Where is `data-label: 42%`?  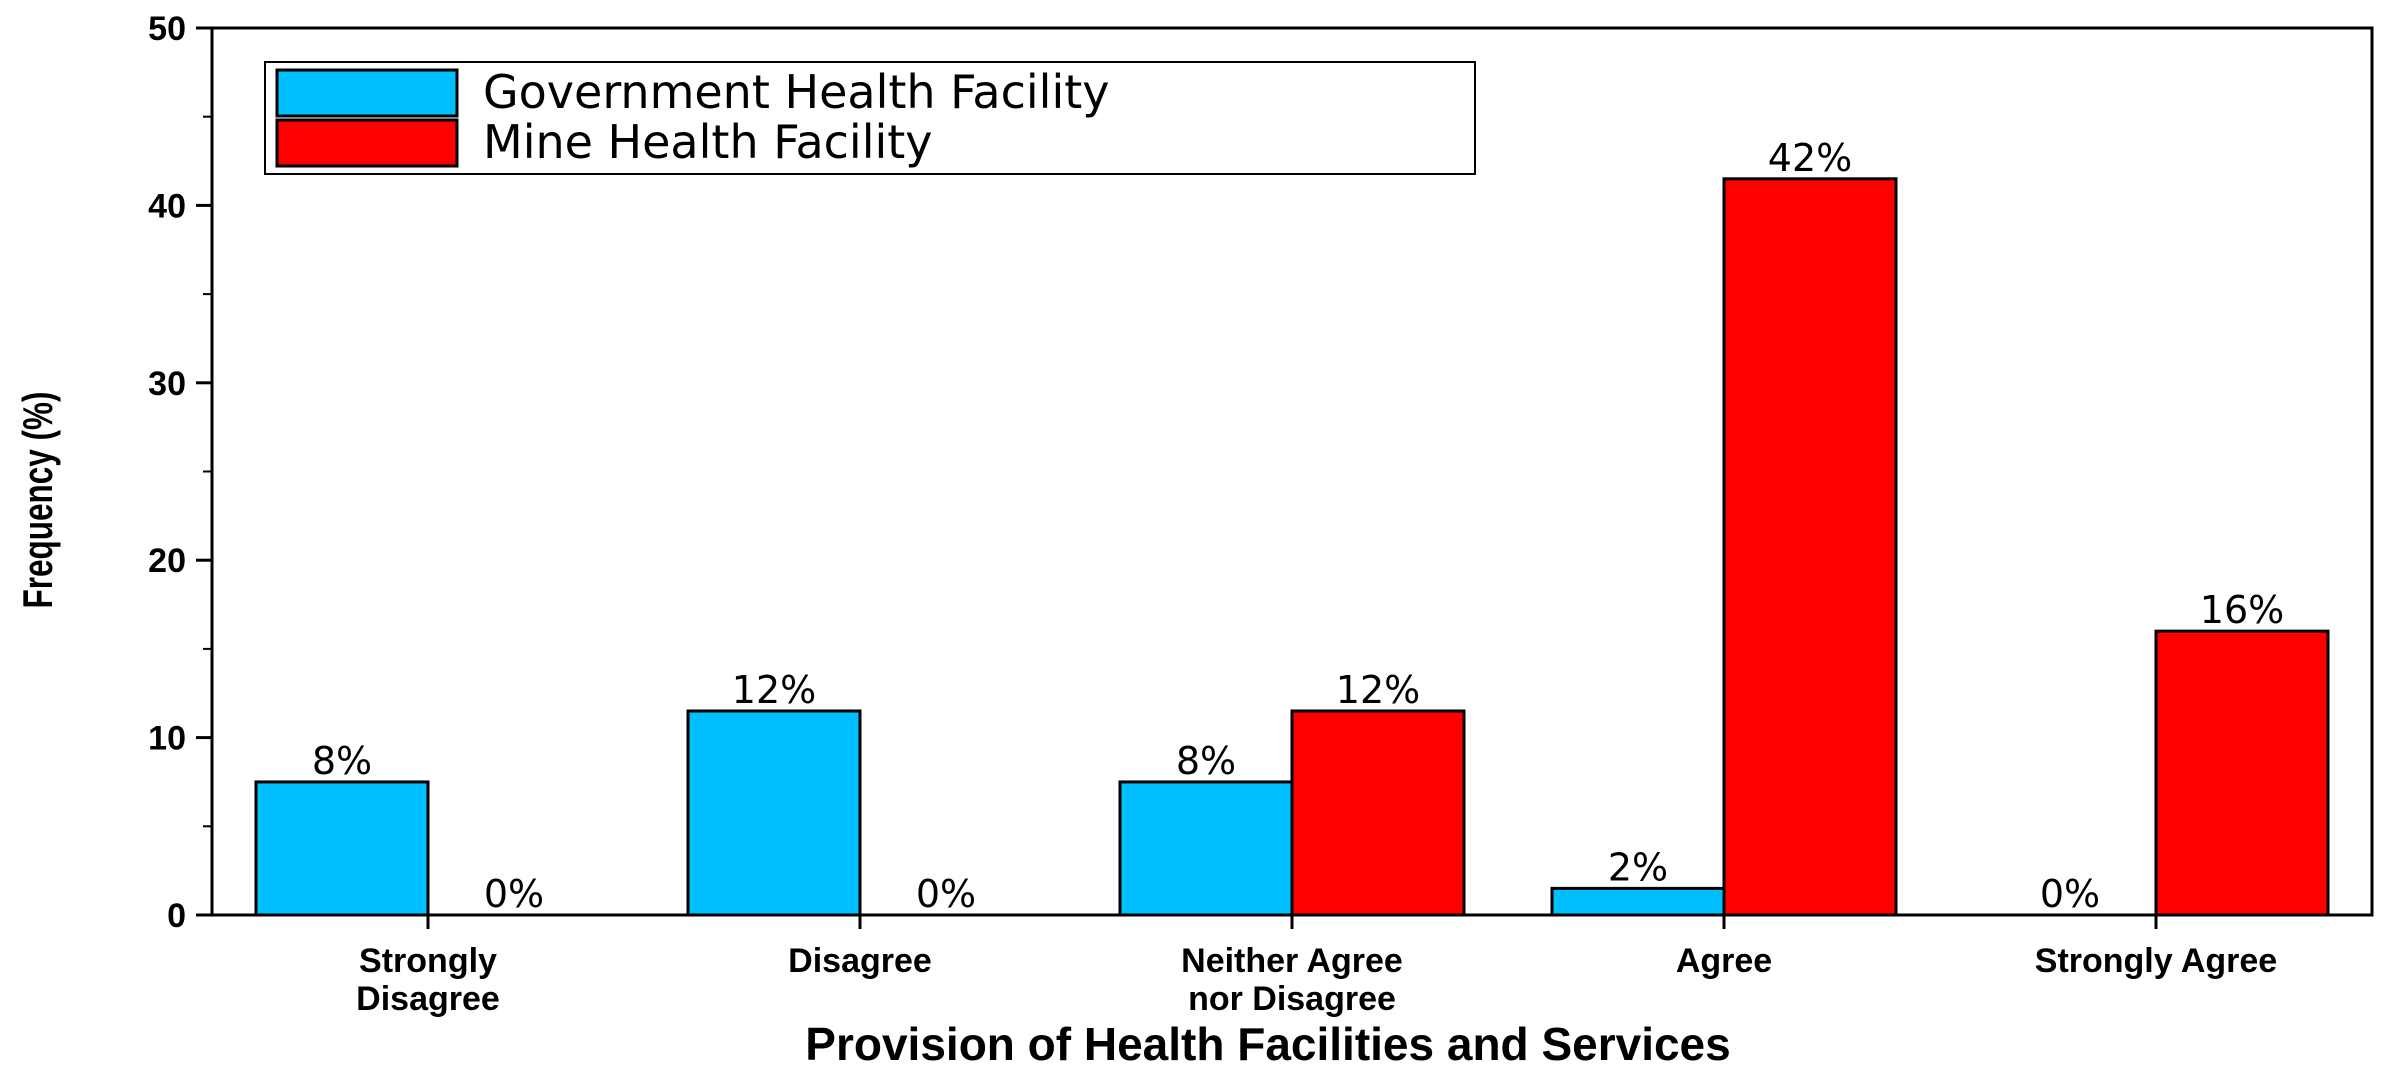 data-label: 42% is located at coordinates (1810, 158).